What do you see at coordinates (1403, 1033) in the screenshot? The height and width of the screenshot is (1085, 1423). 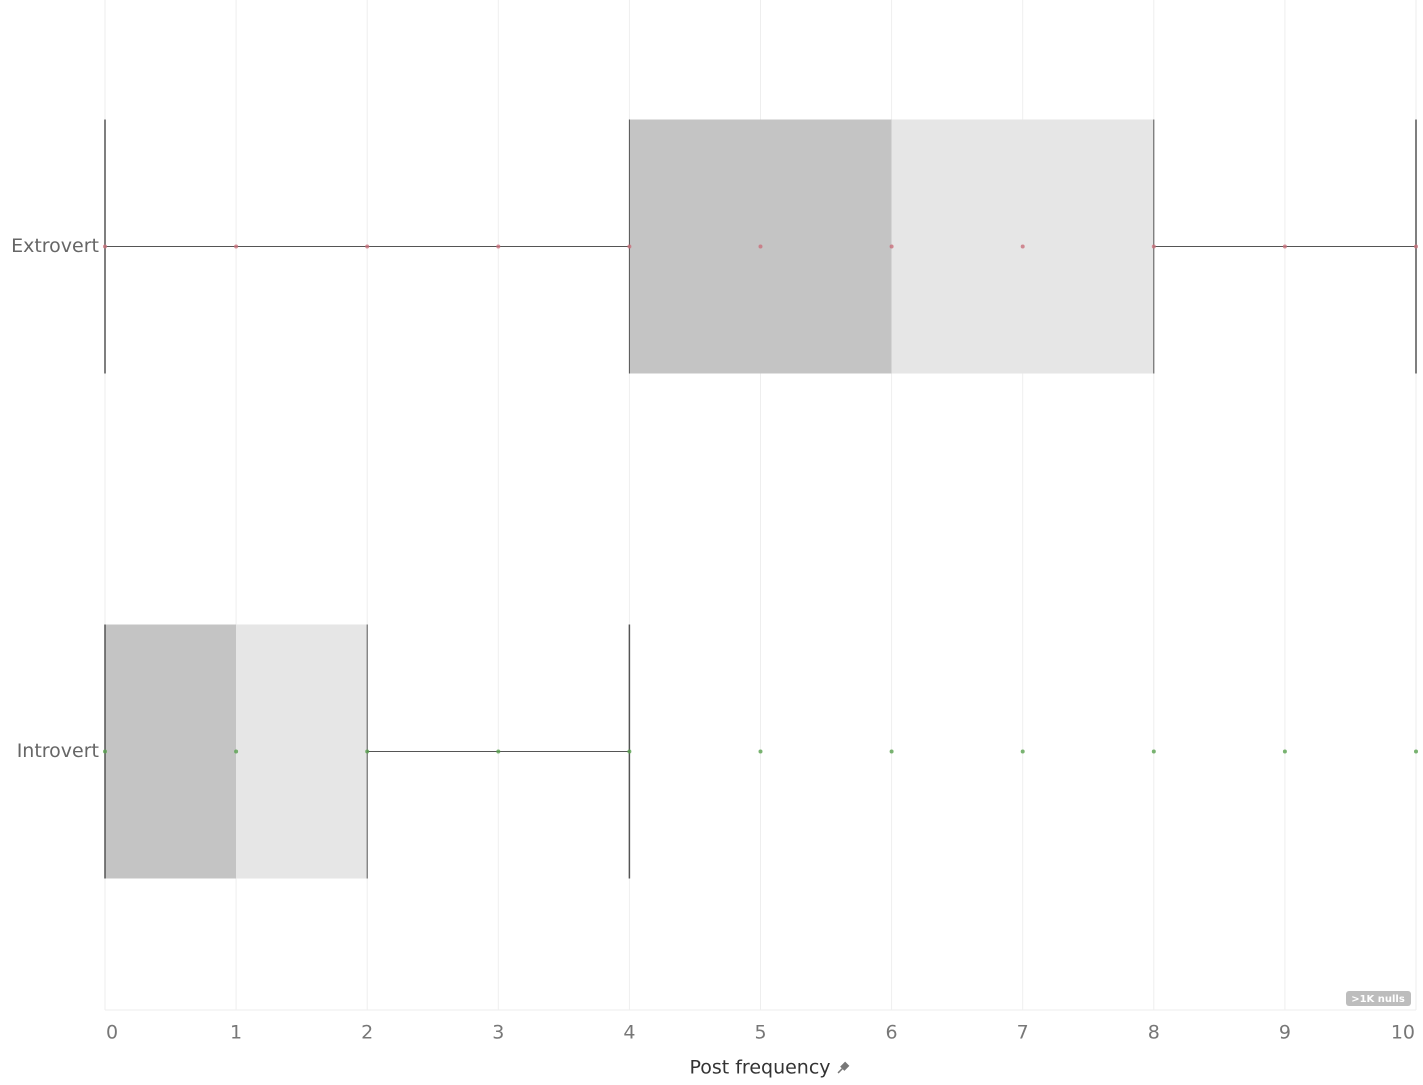 I see `x-tick-label: 10` at bounding box center [1403, 1033].